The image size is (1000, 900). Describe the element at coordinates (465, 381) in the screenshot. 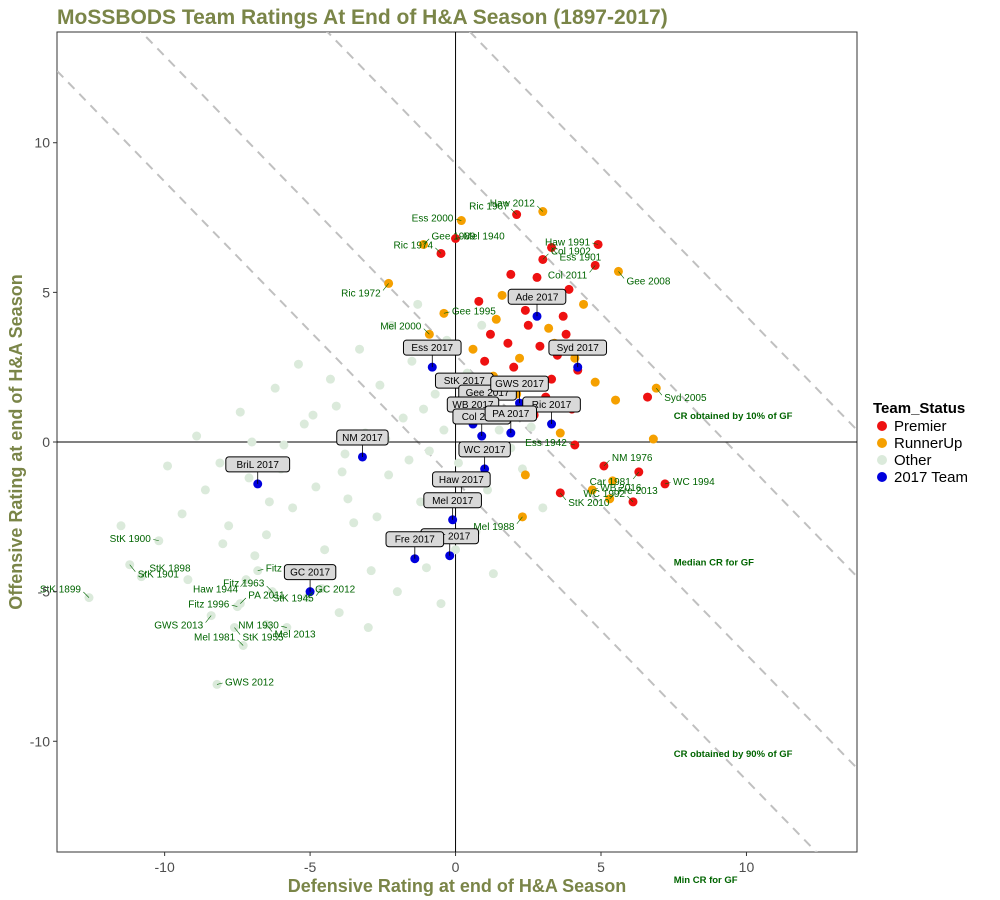

I see `svg-text: StK 2017` at that location.